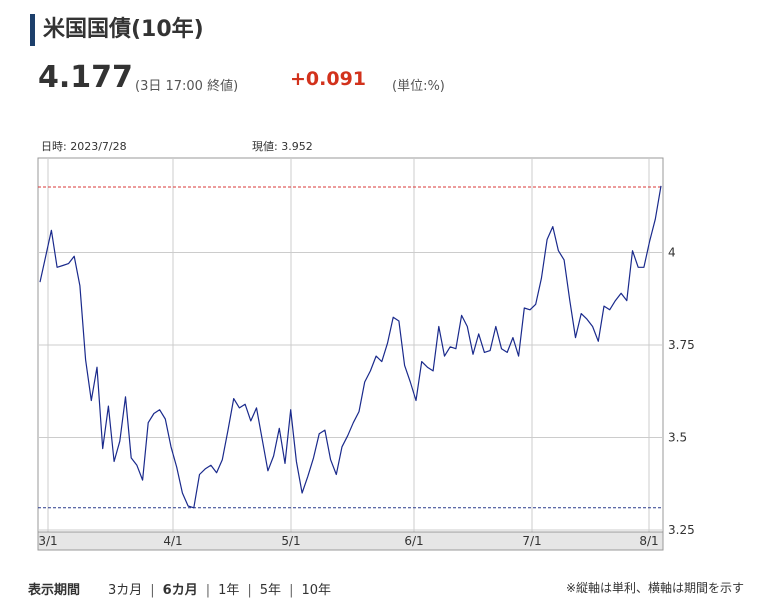 The width and height of the screenshot is (765, 614). I want to click on x-tick-label: 6/1, so click(413, 541).